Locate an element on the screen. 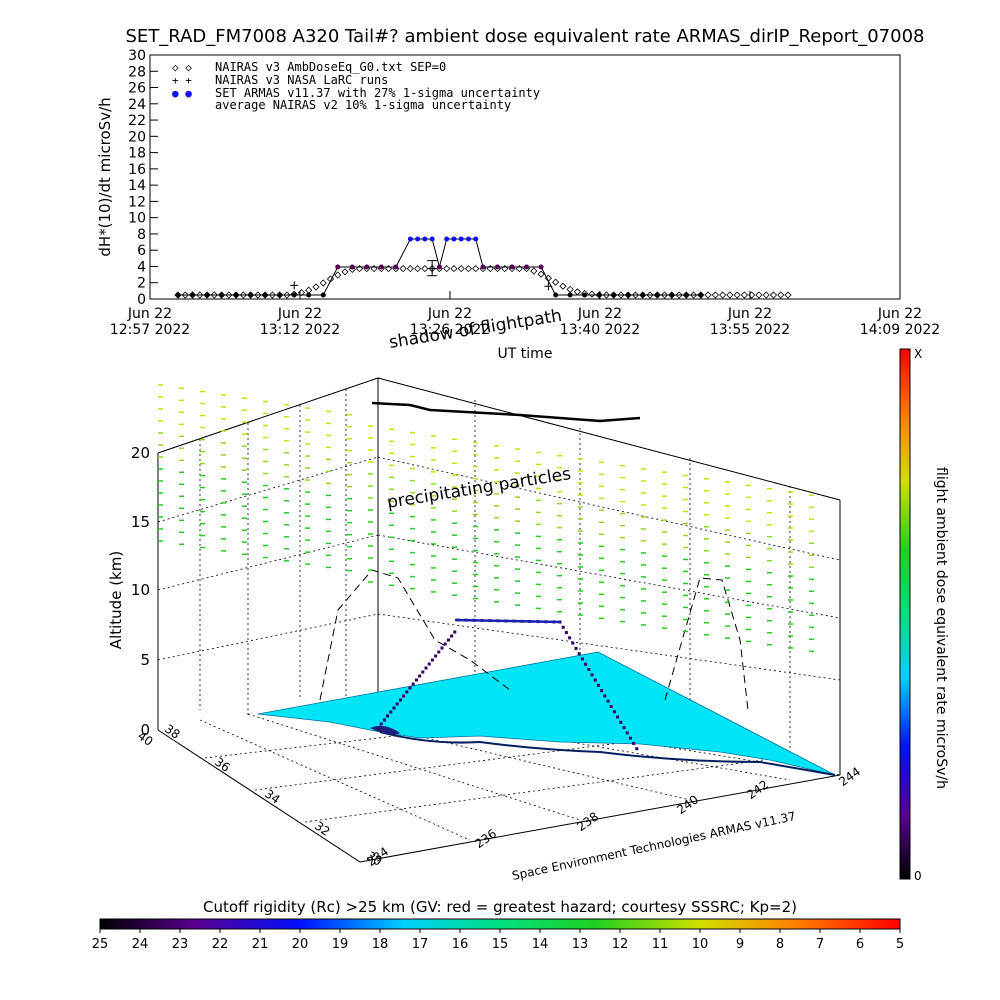  cutoff-tick-label: 8 is located at coordinates (780, 944).